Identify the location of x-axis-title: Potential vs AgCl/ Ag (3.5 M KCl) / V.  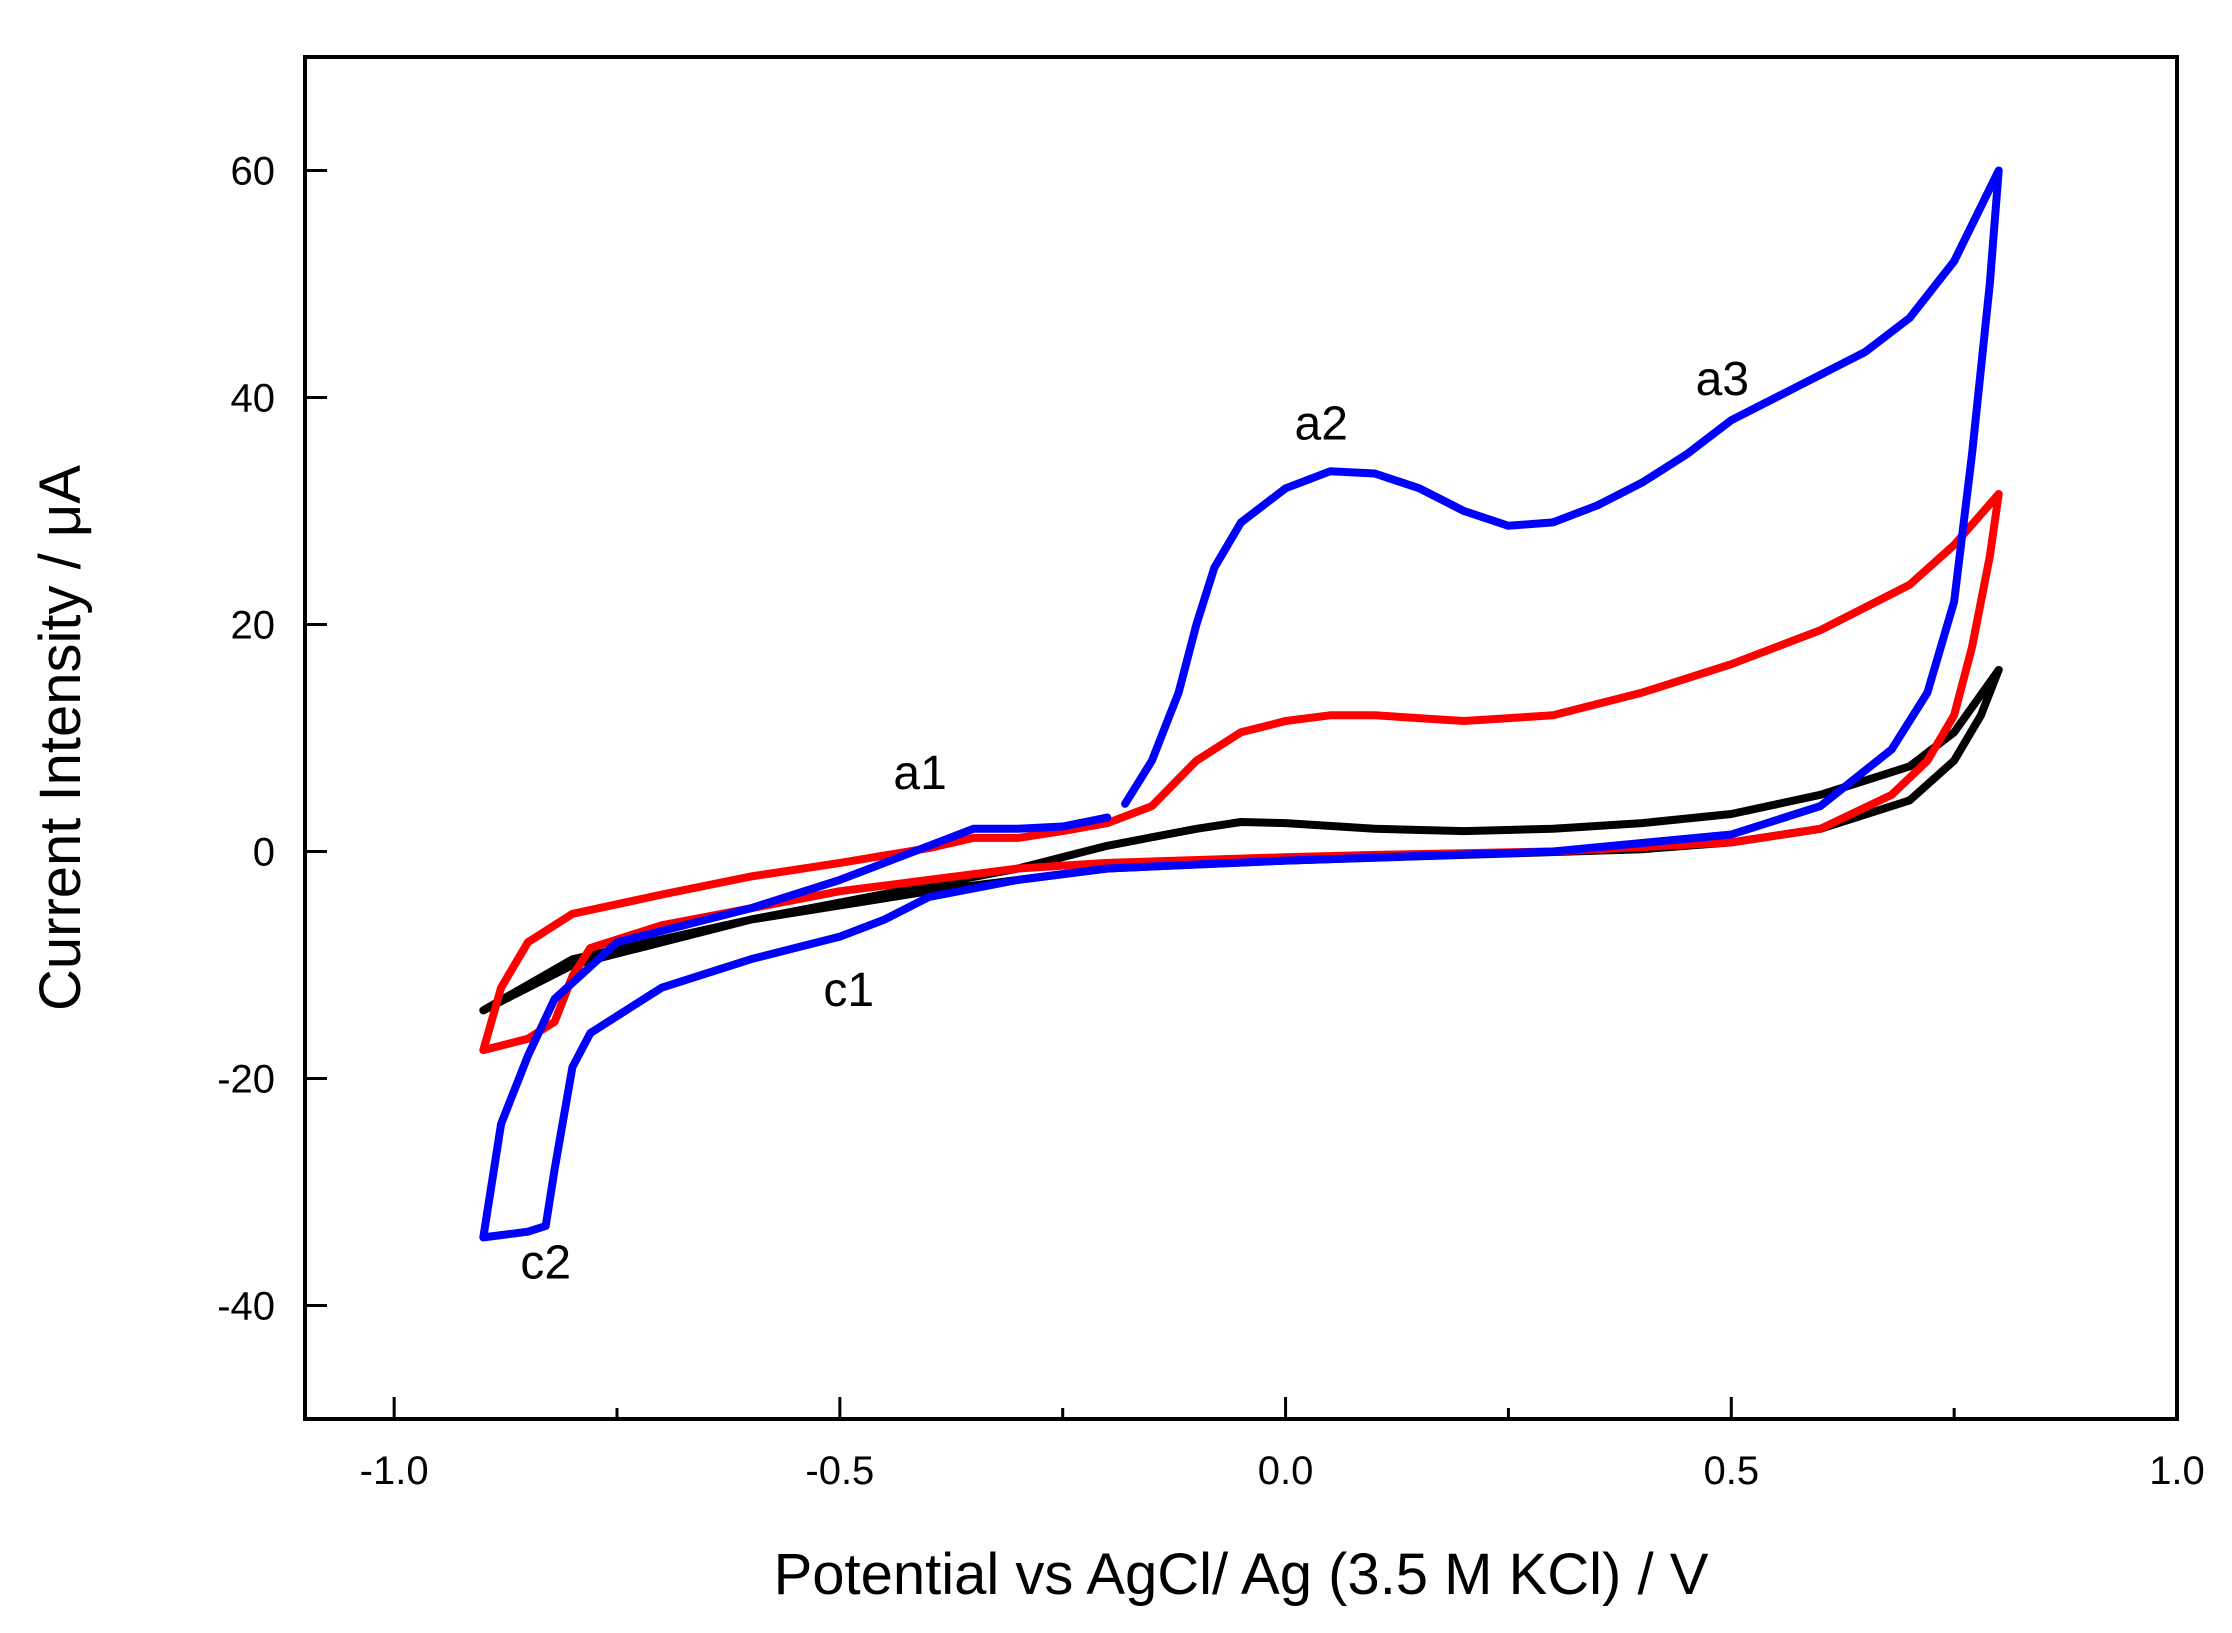
(1241, 1574).